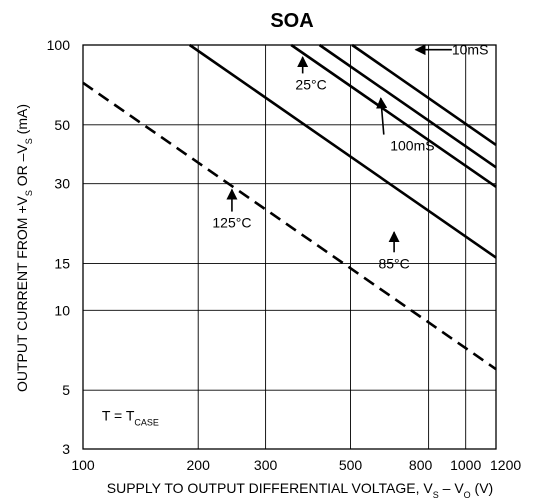  What do you see at coordinates (130, 417) in the screenshot?
I see `case-temperature-note: T = TCASE` at bounding box center [130, 417].